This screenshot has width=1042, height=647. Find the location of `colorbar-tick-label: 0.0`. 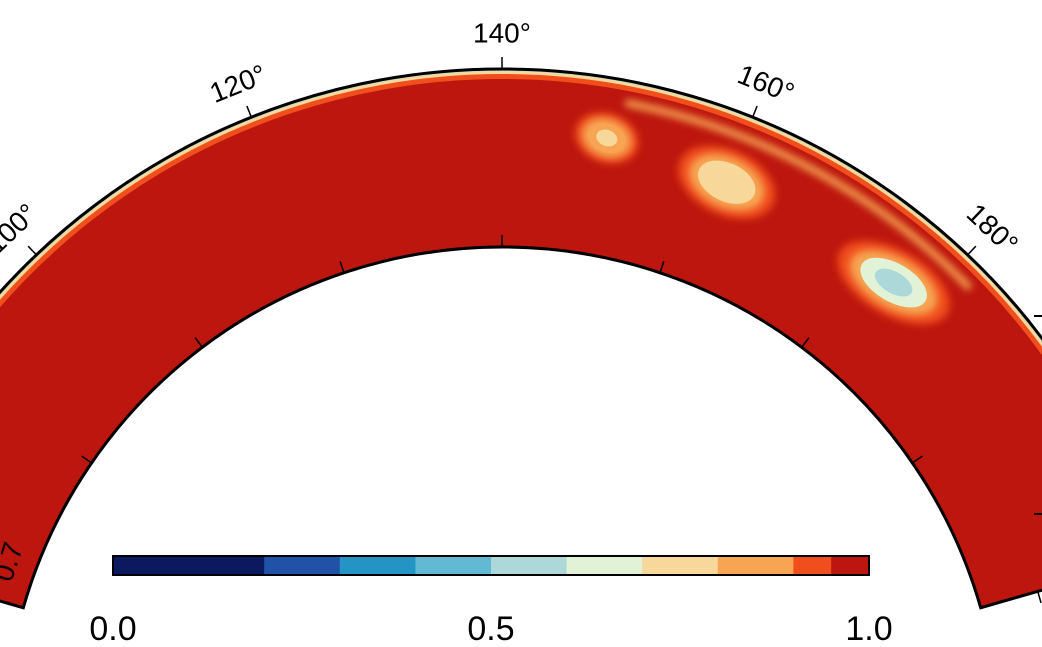

colorbar-tick-label: 0.0 is located at coordinates (112, 628).